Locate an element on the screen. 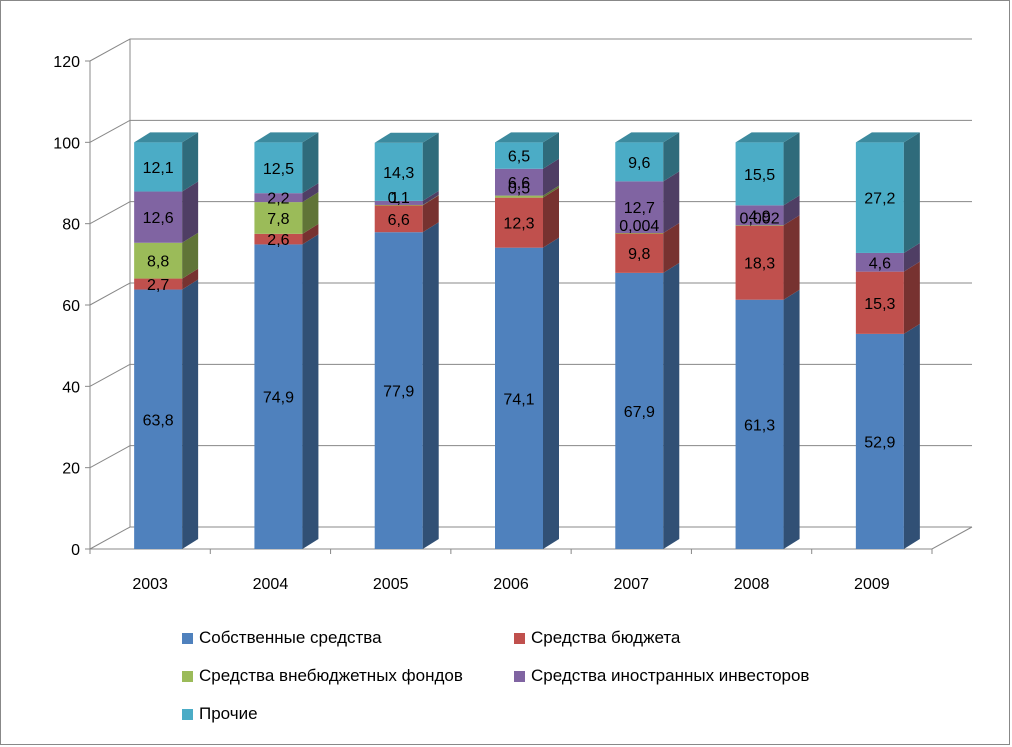  bar-2006 is located at coordinates (527, 340).